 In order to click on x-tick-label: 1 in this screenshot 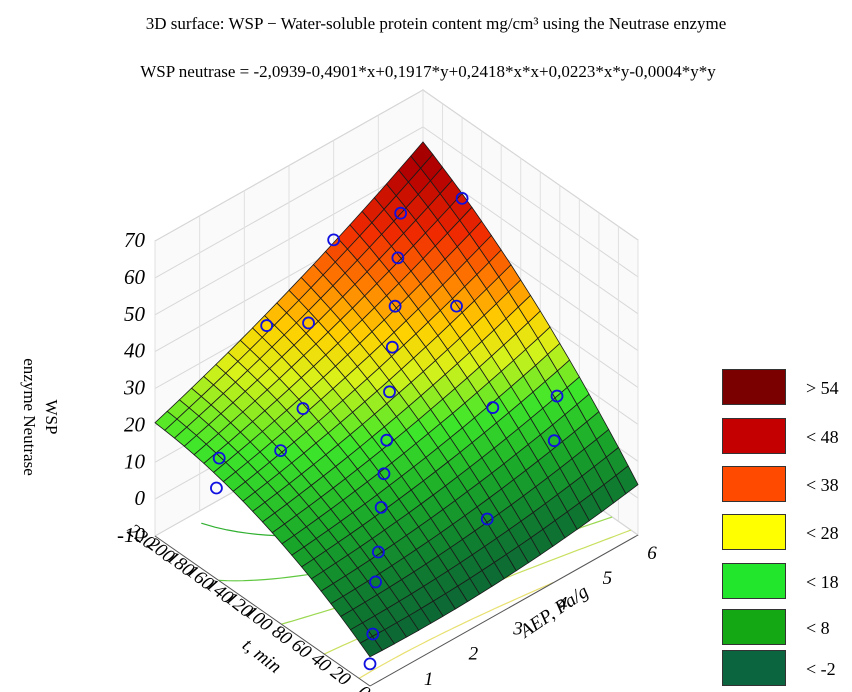, I will do `click(429, 679)`.